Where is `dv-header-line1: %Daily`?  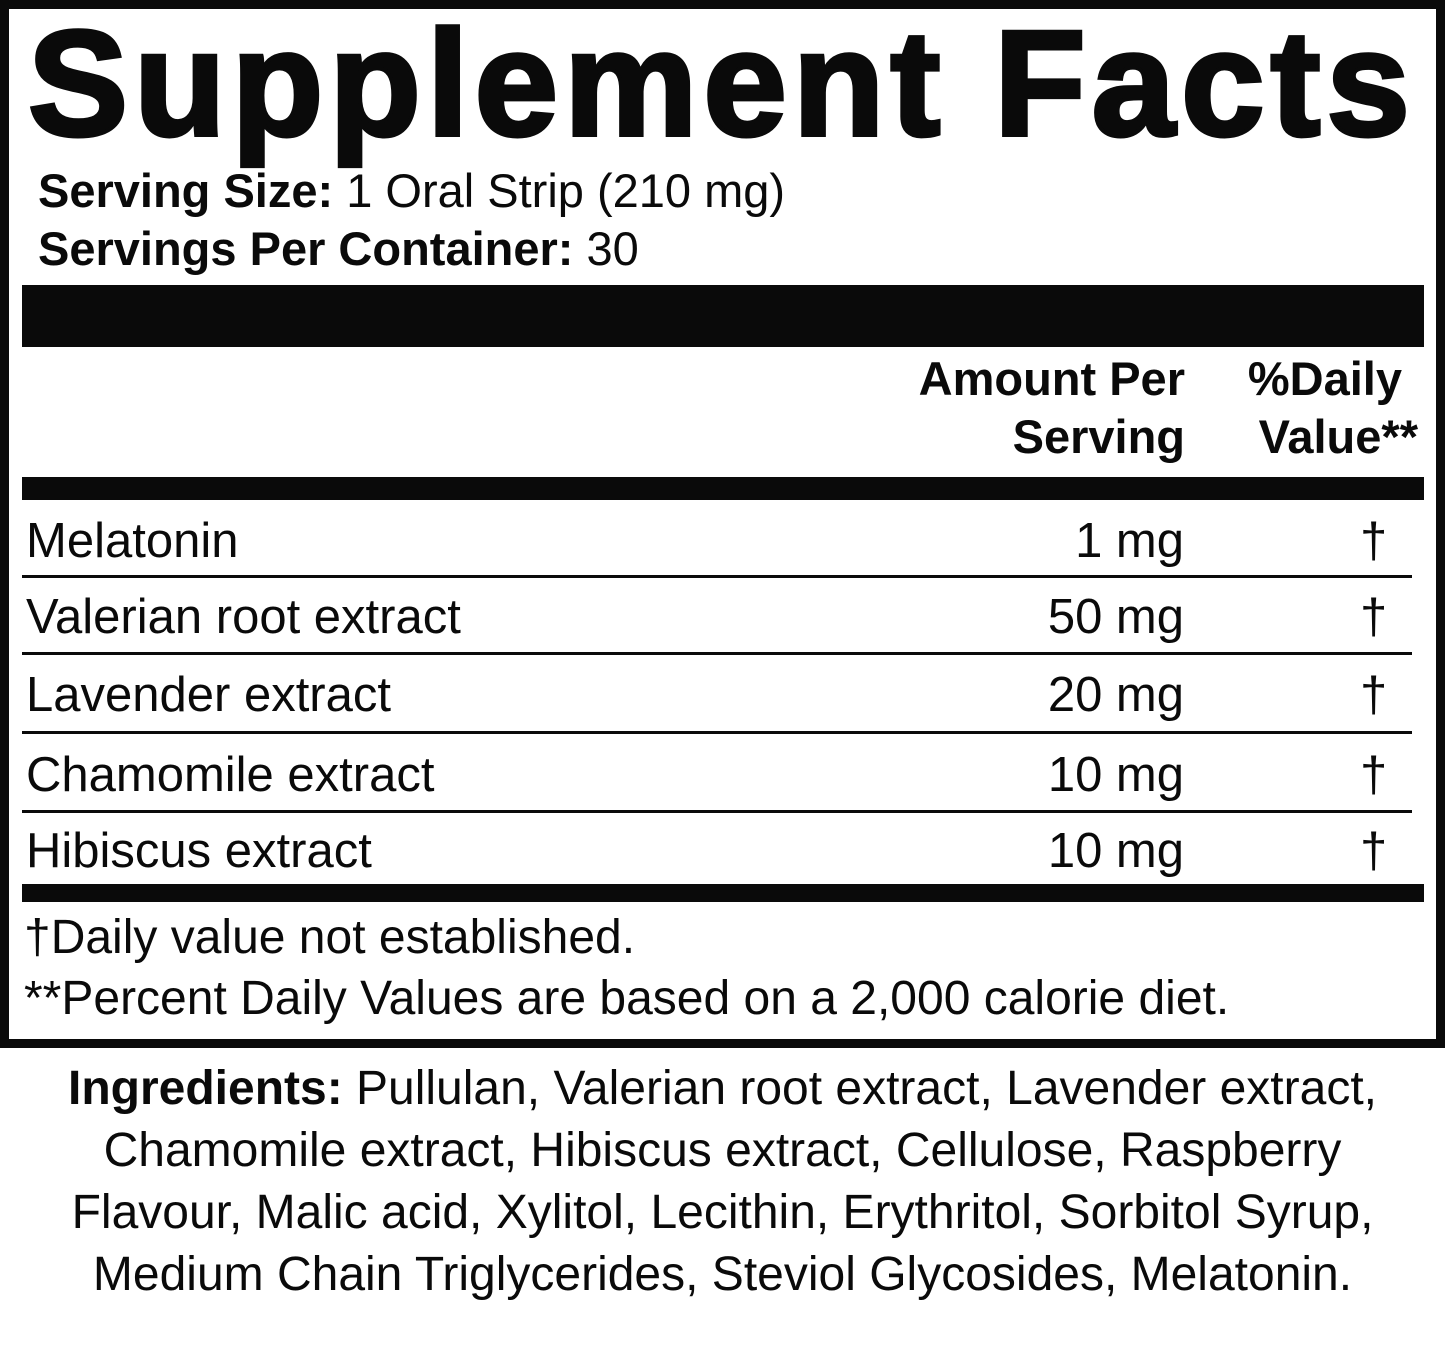
dv-header-line1: %Daily is located at coordinates (1324, 378).